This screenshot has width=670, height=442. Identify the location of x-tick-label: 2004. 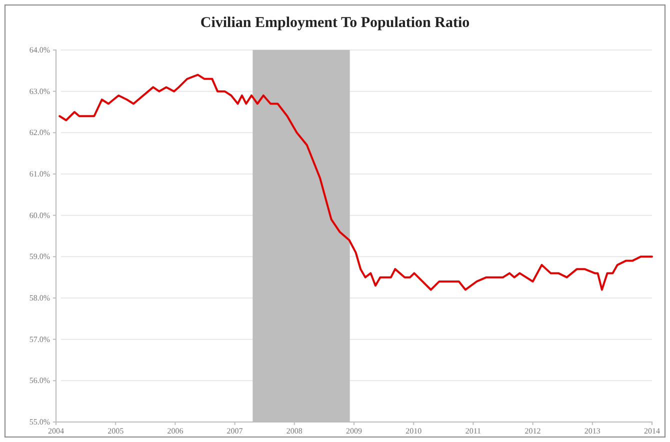
(56, 431).